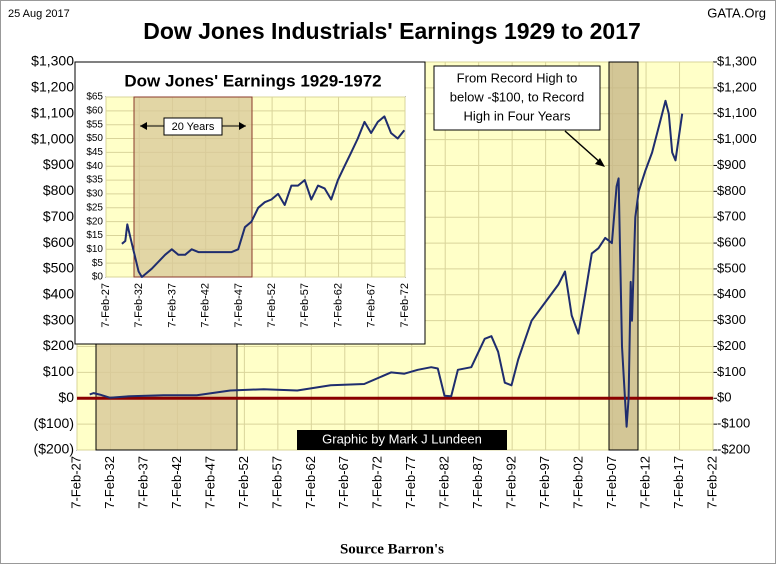  I want to click on y2-tick-label: -$200, so click(733, 448).